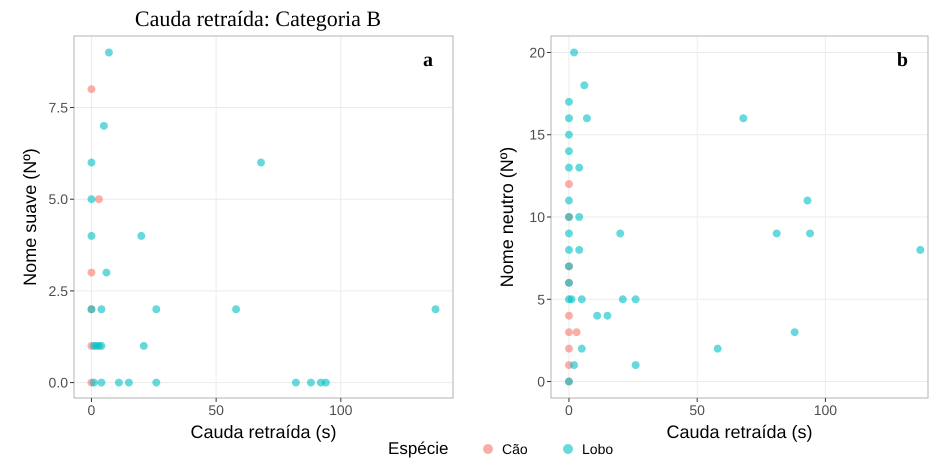 The height and width of the screenshot is (460, 940). I want to click on y-tick-label: 7.5, so click(58, 108).